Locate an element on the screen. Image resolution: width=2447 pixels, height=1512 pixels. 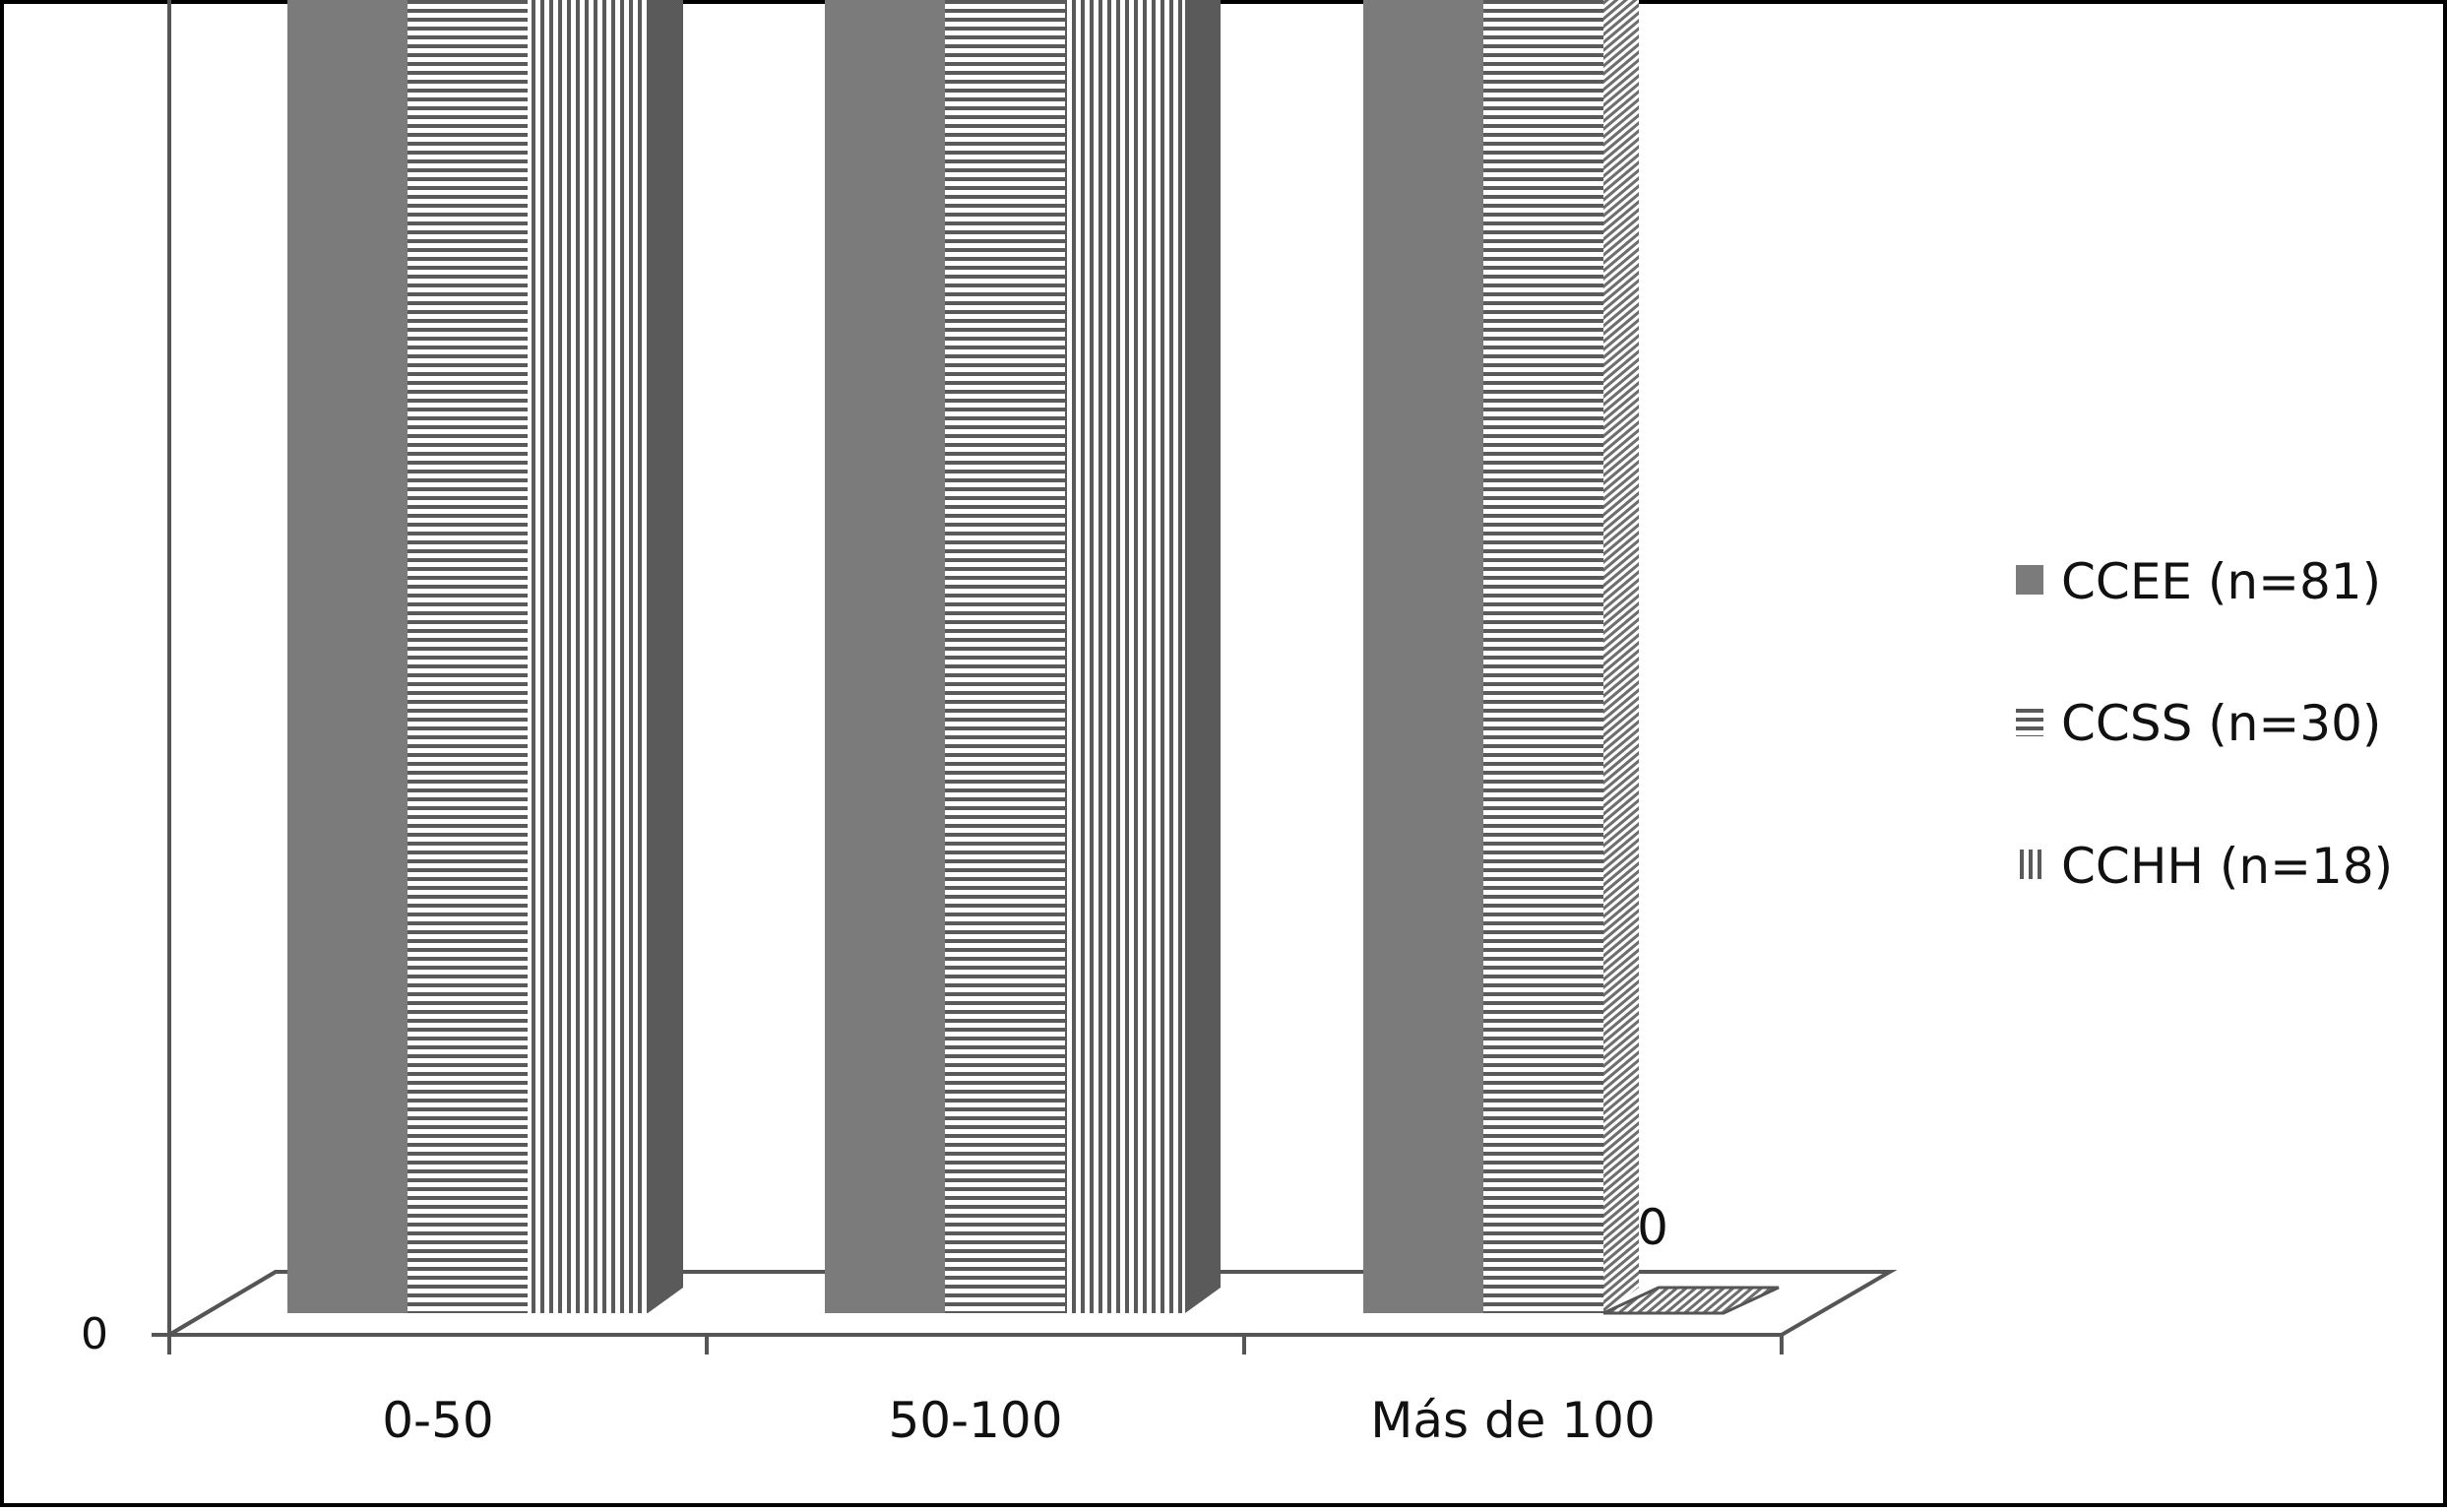
bar-zero is located at coordinates (1691, 1300).